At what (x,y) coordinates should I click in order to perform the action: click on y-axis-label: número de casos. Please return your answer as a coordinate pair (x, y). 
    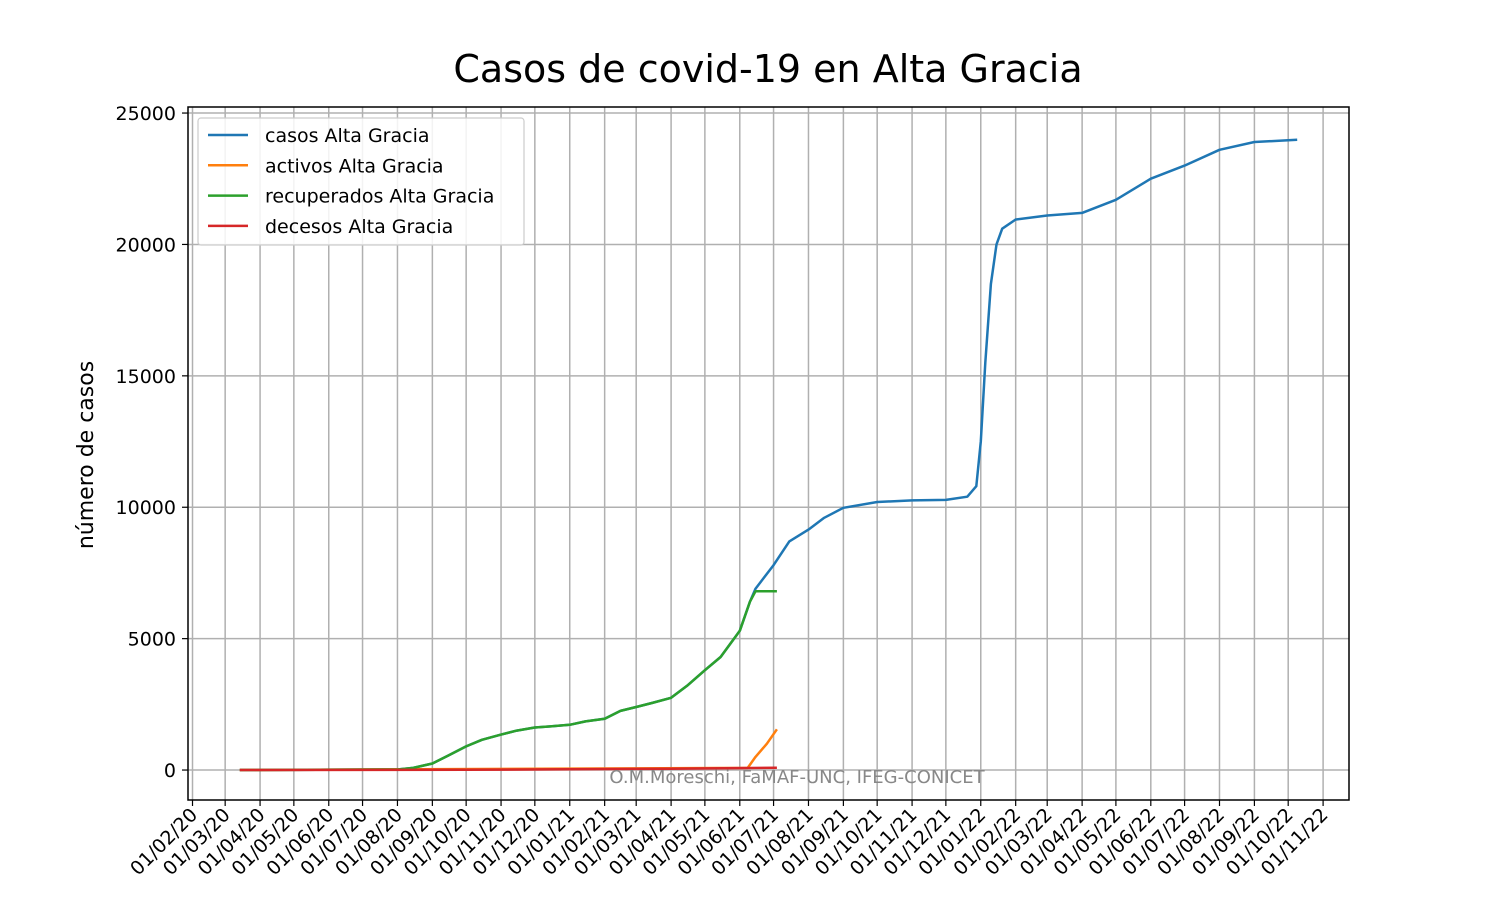
    Looking at the image, I should click on (86, 455).